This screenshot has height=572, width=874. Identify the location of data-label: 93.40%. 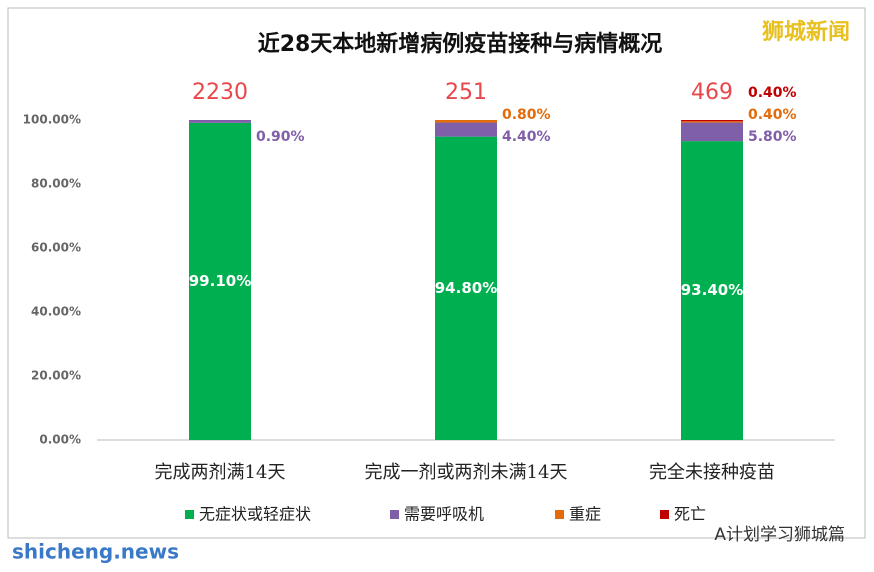
(712, 290).